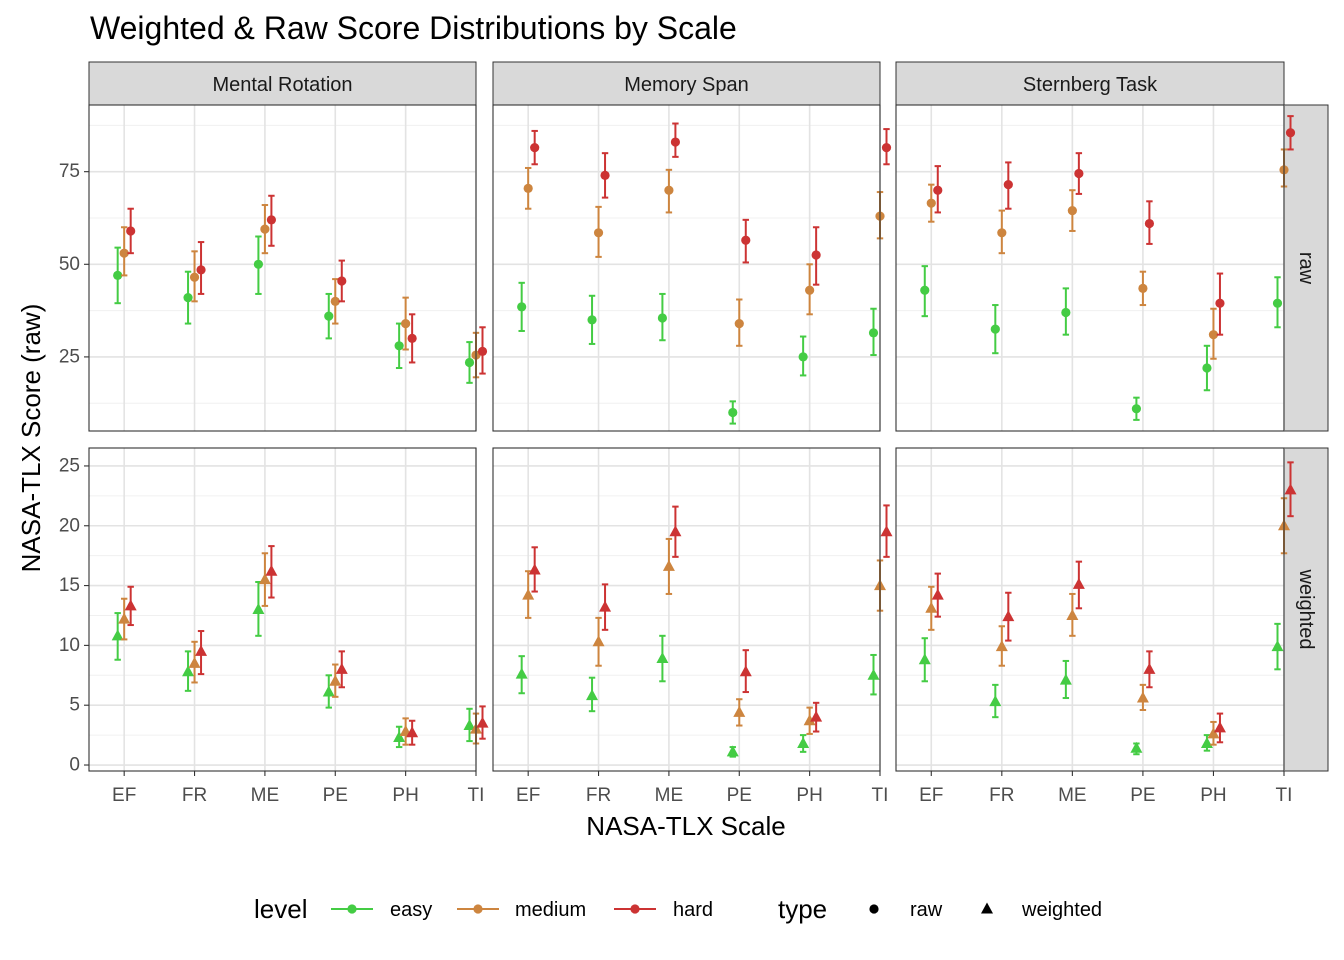 The height and width of the screenshot is (960, 1344). What do you see at coordinates (282, 83) in the screenshot?
I see `strip-mental-rotation` at bounding box center [282, 83].